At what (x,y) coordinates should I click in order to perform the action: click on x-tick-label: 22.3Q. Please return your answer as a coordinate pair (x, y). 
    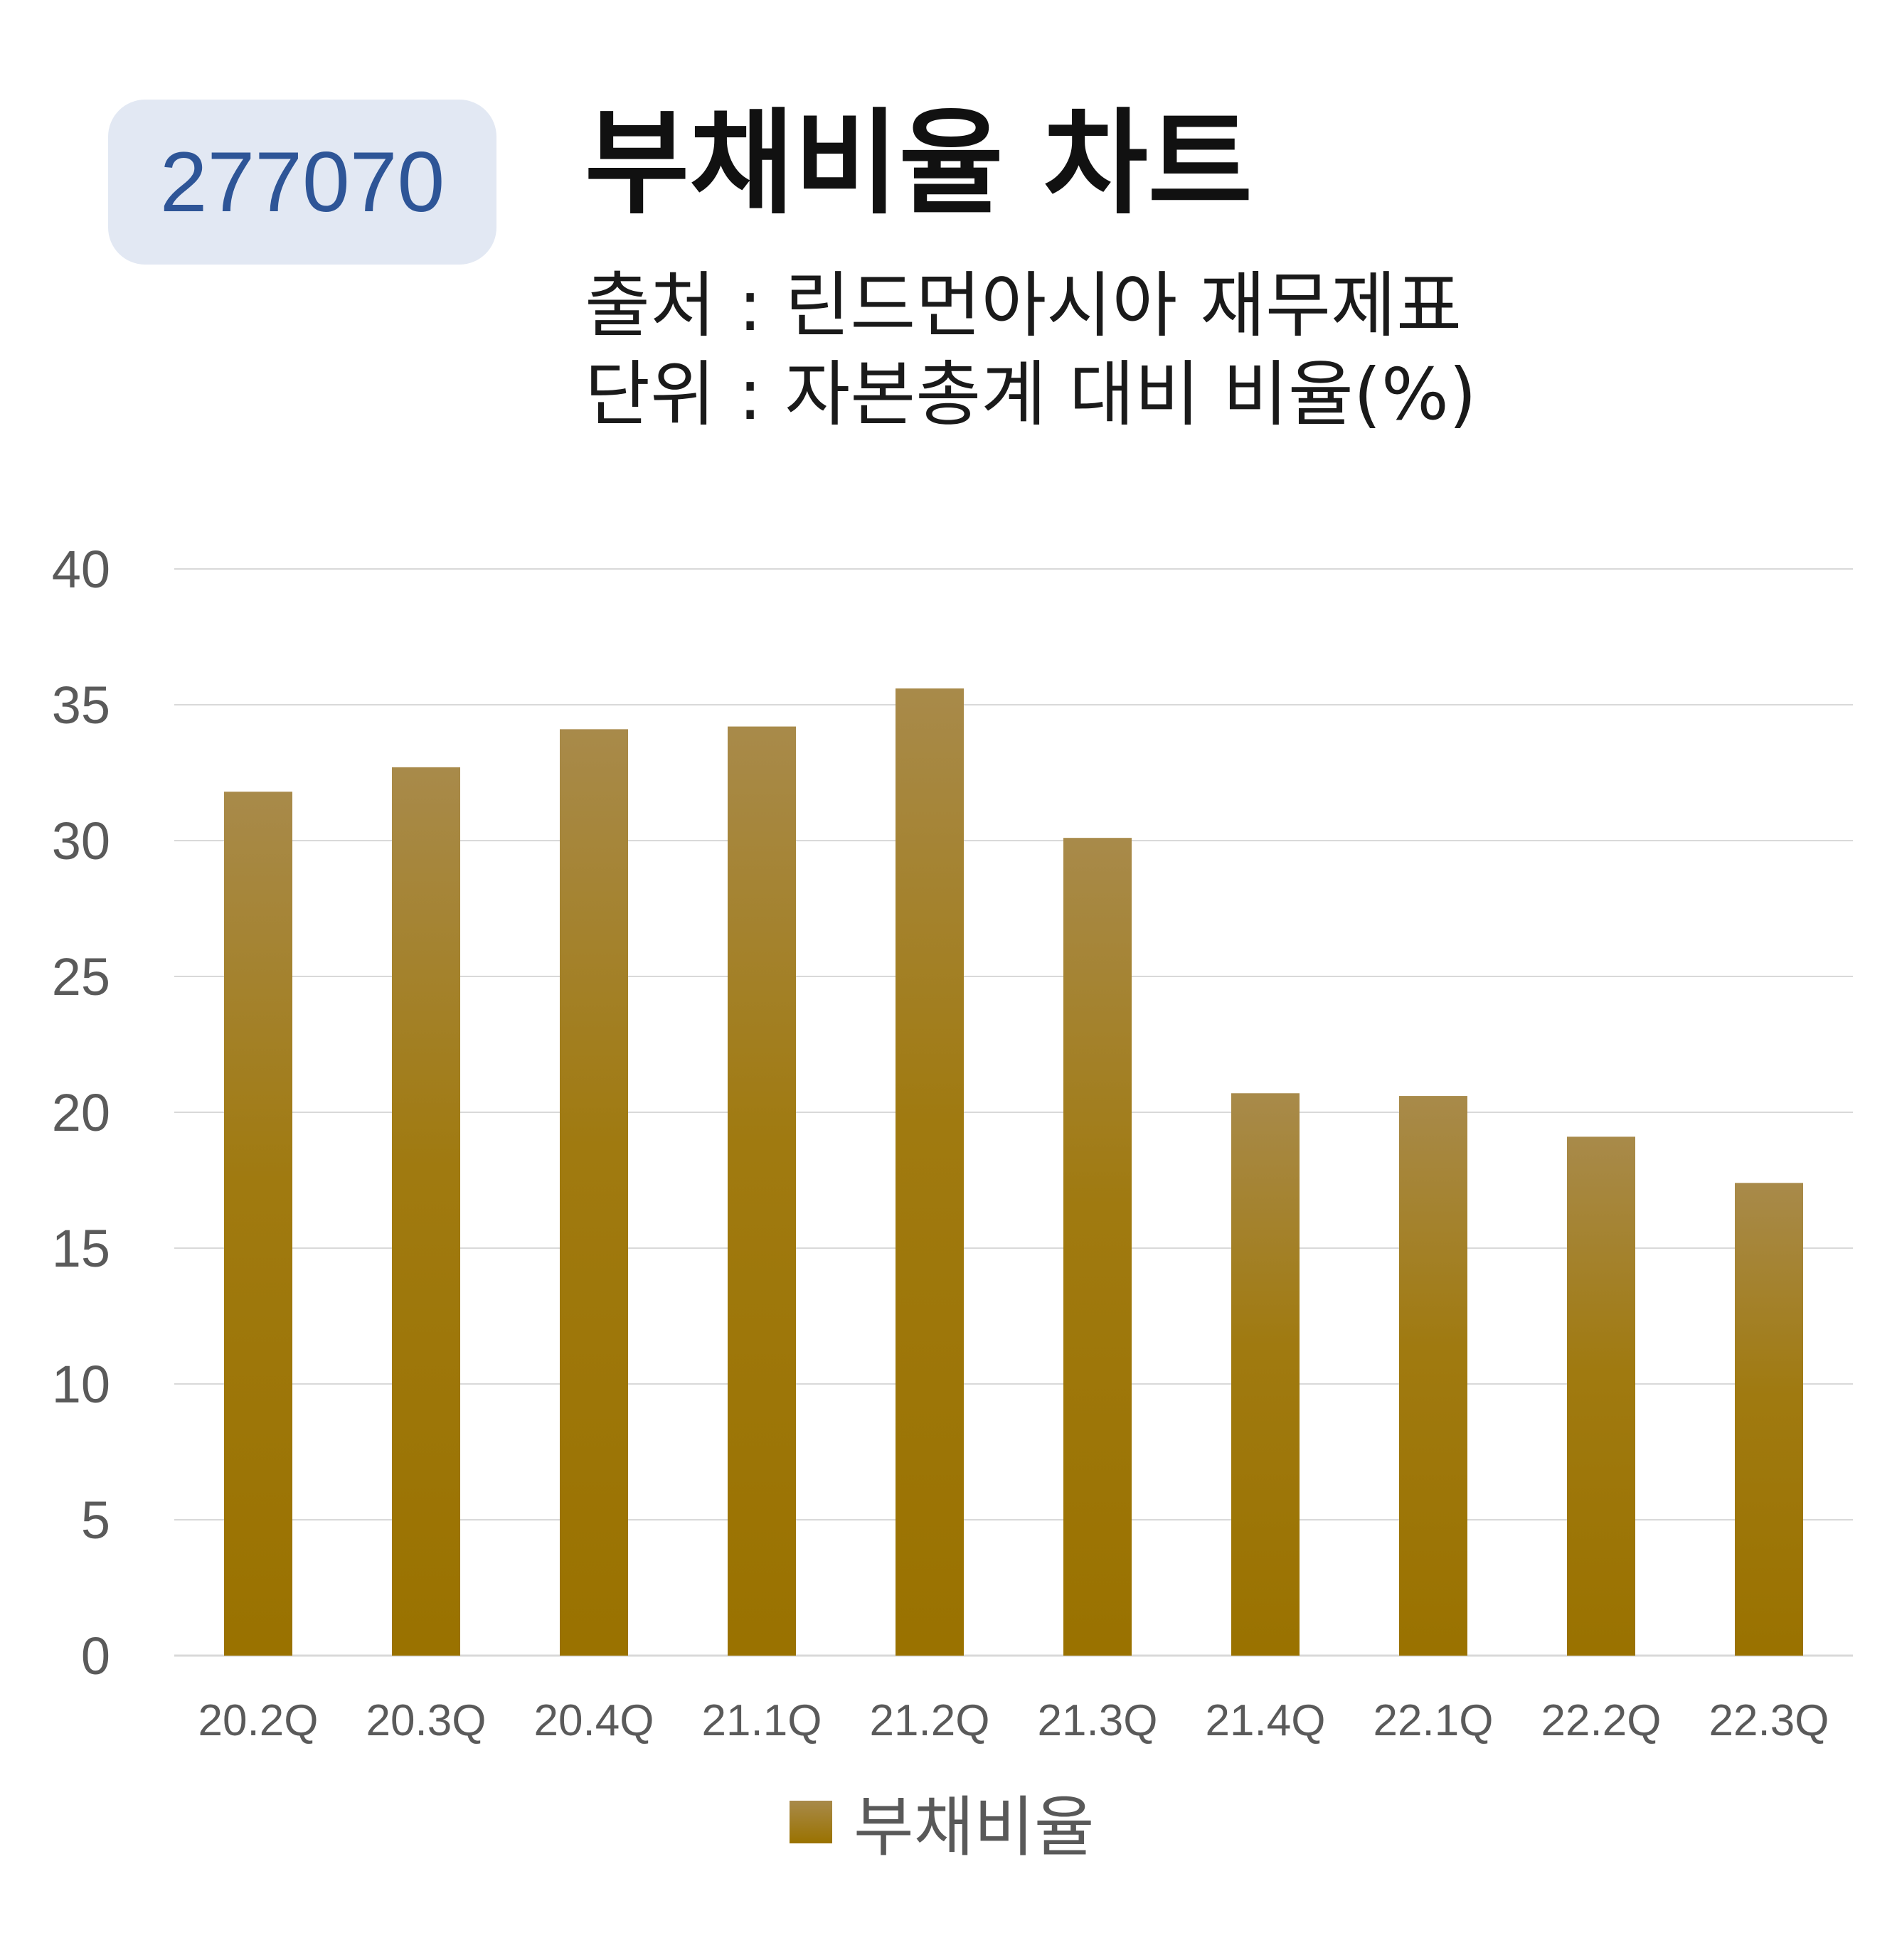
    Looking at the image, I should click on (1769, 1720).